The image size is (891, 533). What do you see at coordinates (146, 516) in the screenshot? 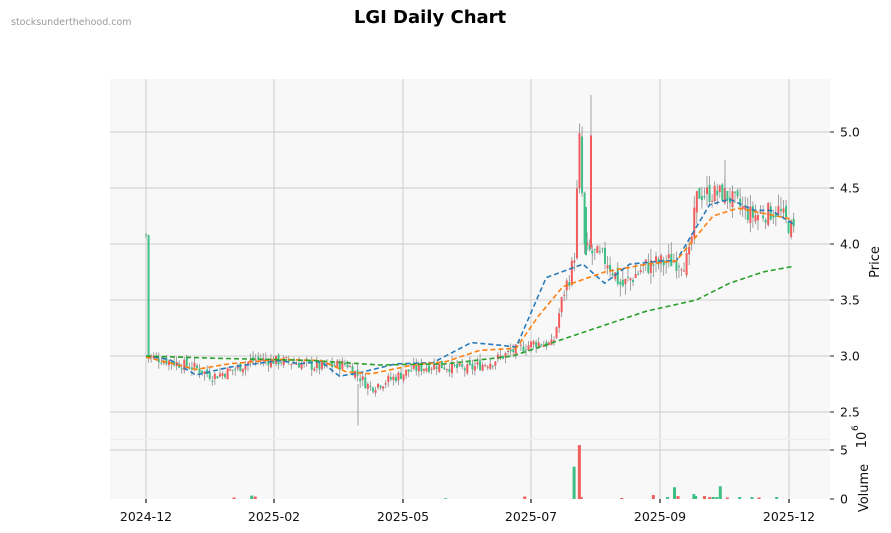
I see `x-tick-label: 2024-12` at bounding box center [146, 516].